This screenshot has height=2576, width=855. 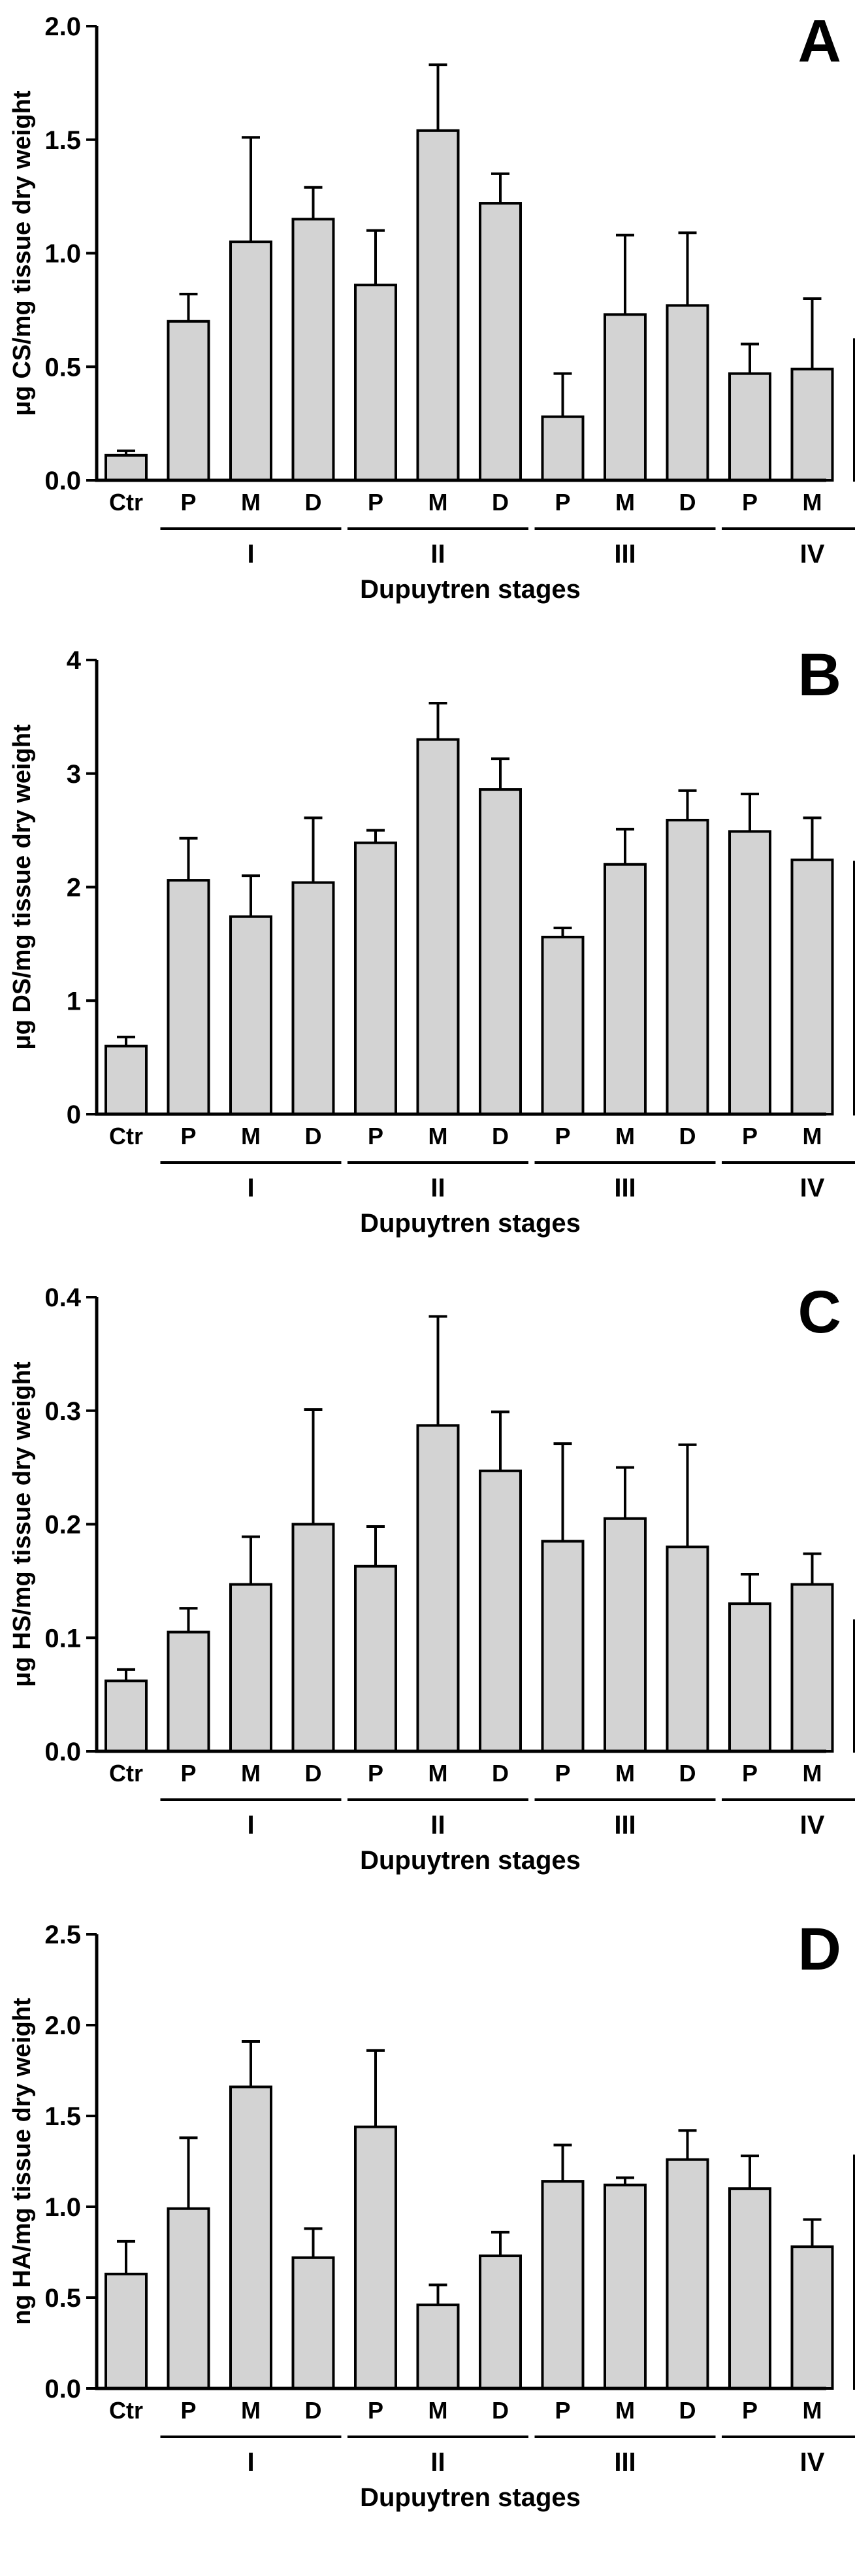 I want to click on category-label-B-9: D, so click(x=688, y=1136).